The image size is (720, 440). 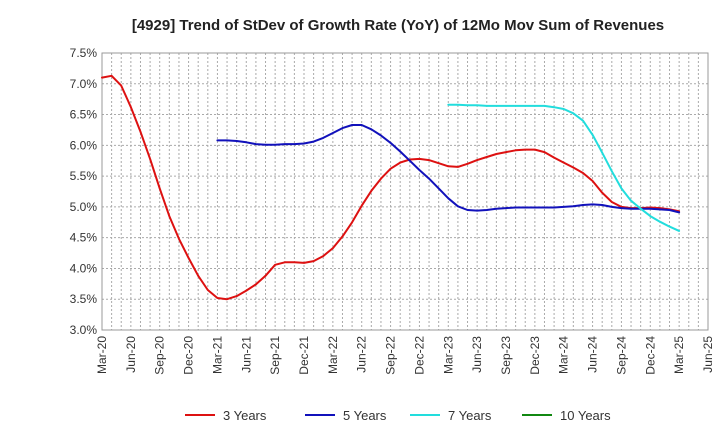 What do you see at coordinates (391, 355) in the screenshot?
I see `x-tick-label: Sep-22` at bounding box center [391, 355].